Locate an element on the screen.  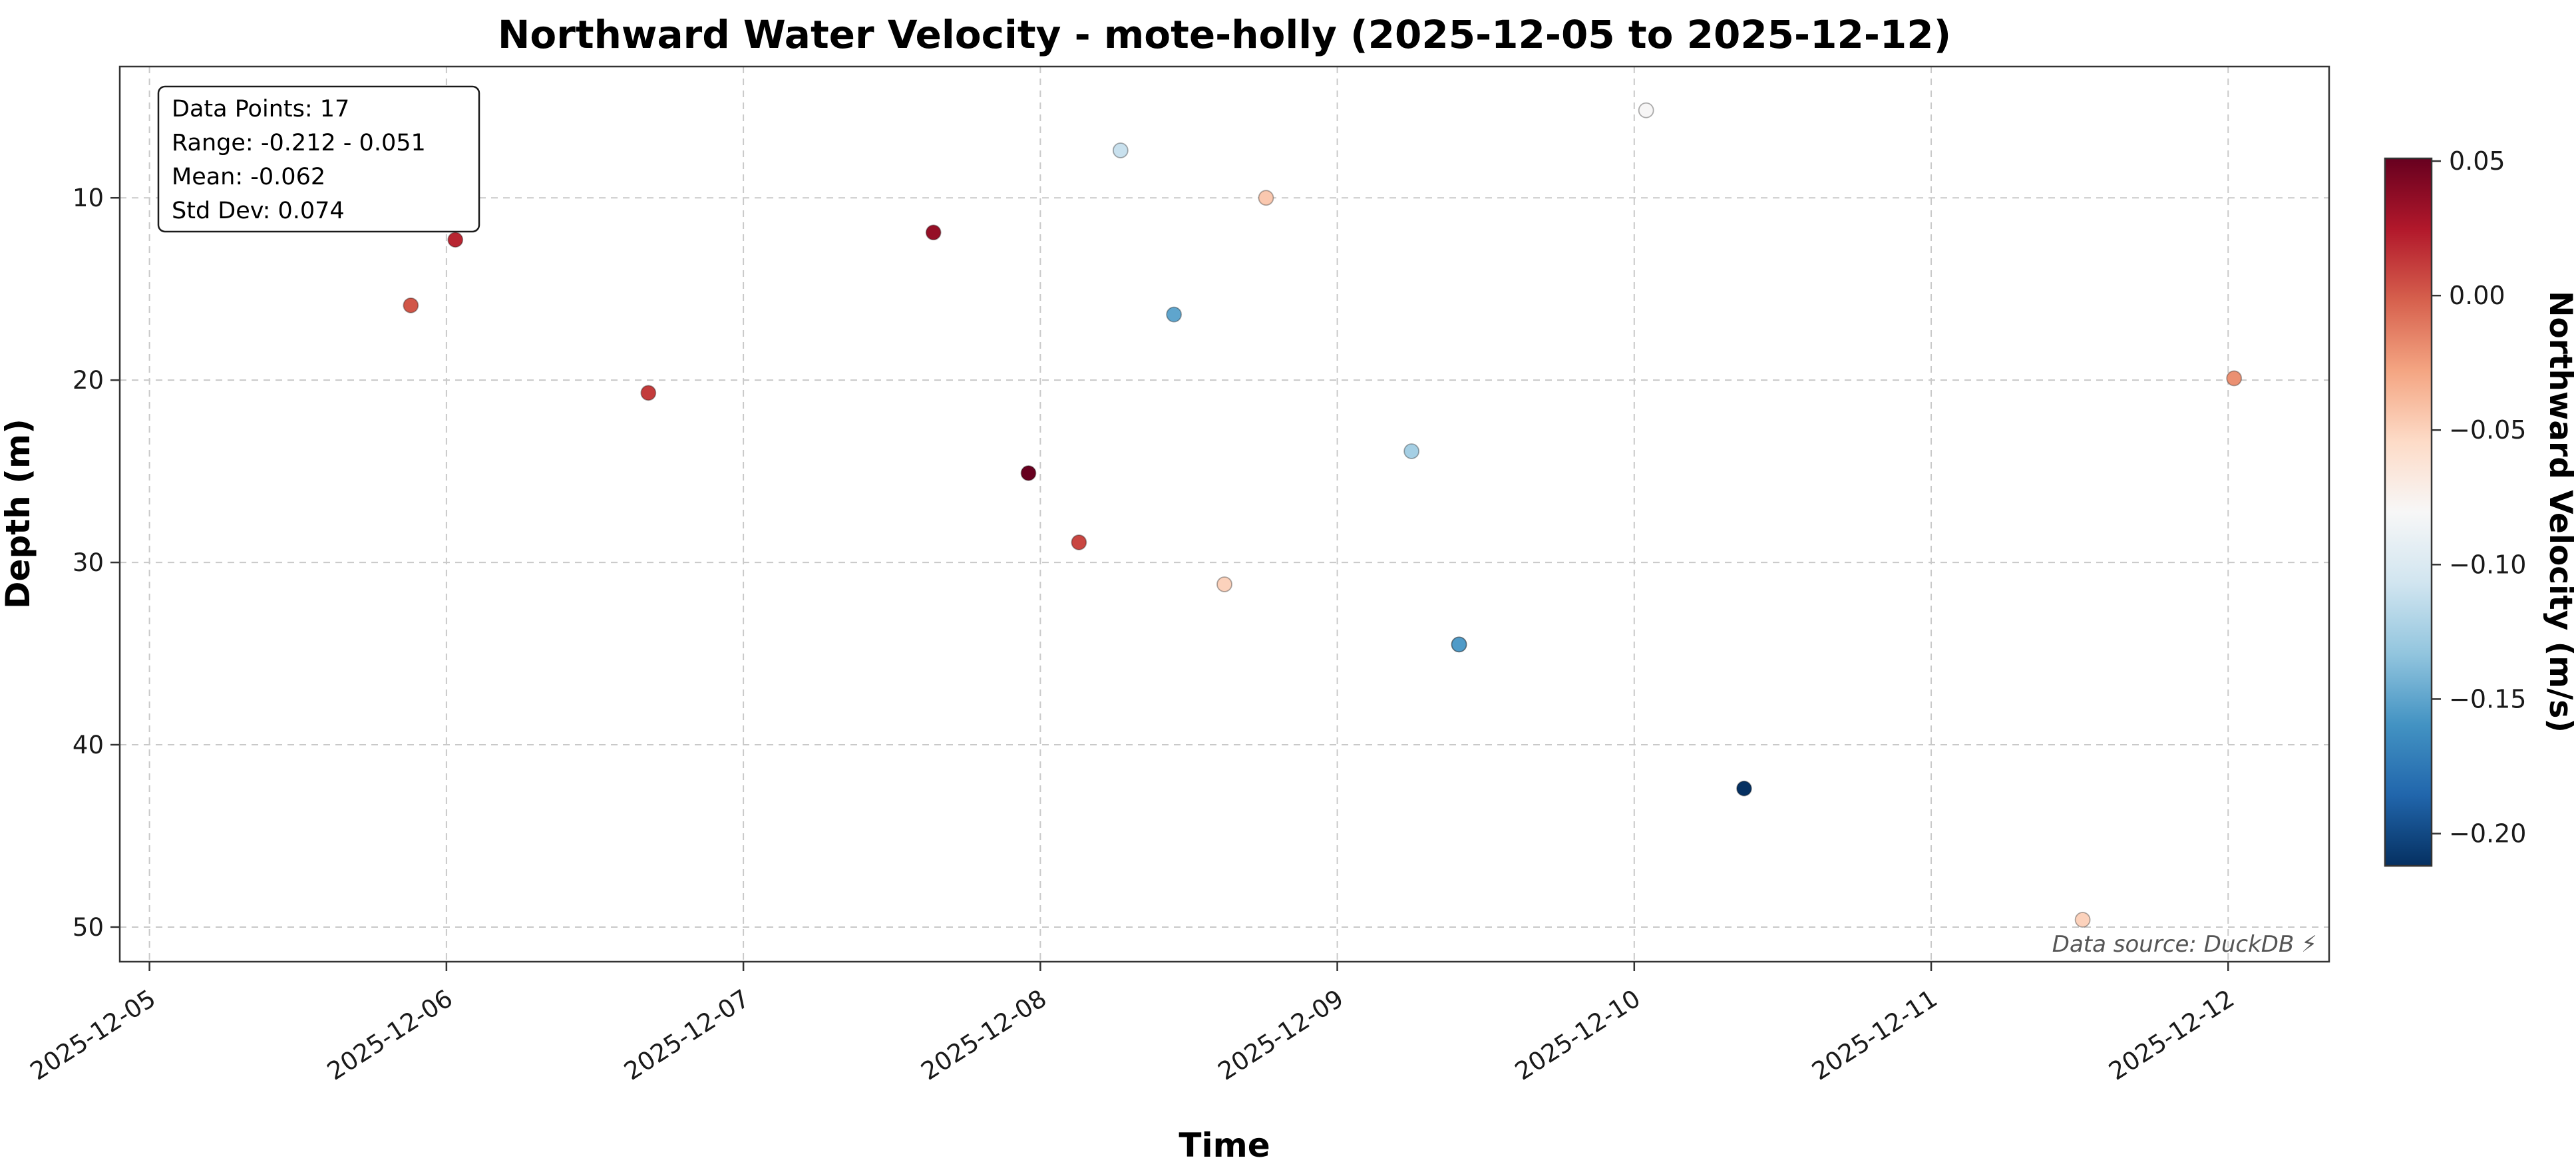
stats-line-count: Data Points: 17 is located at coordinates (260, 109).